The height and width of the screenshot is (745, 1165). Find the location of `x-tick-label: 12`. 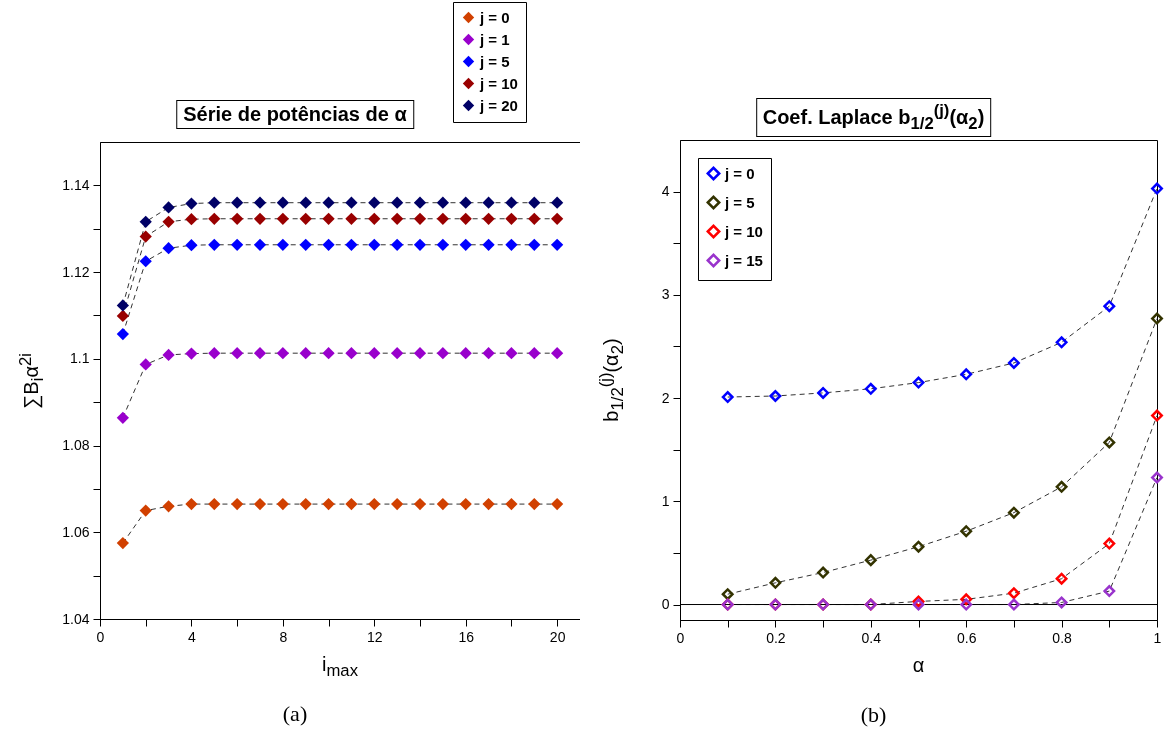

x-tick-label: 12 is located at coordinates (375, 636).